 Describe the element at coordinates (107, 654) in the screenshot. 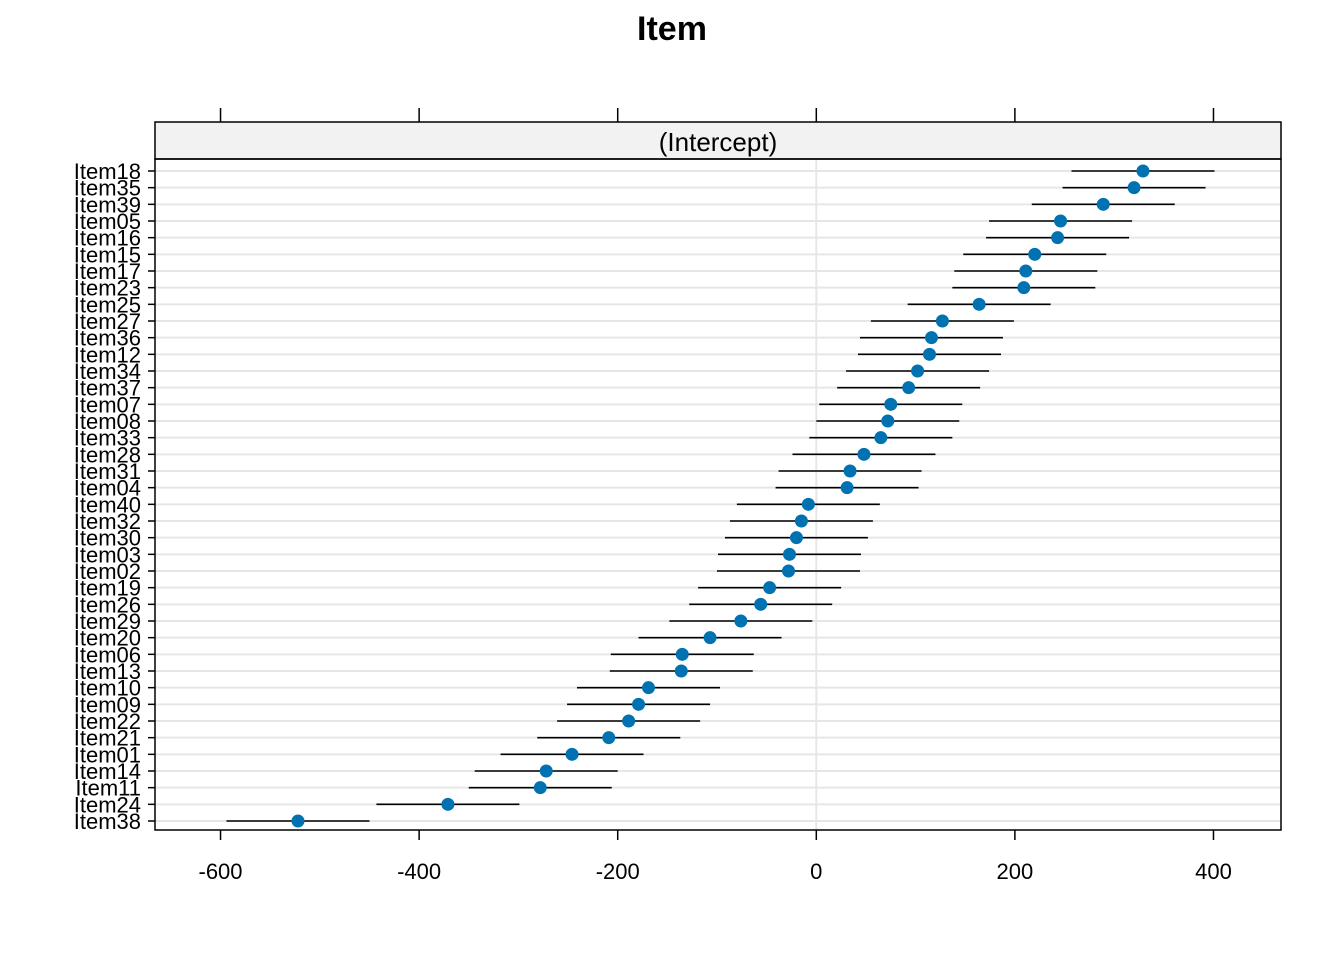

I see `category-label-item06: Item06` at that location.